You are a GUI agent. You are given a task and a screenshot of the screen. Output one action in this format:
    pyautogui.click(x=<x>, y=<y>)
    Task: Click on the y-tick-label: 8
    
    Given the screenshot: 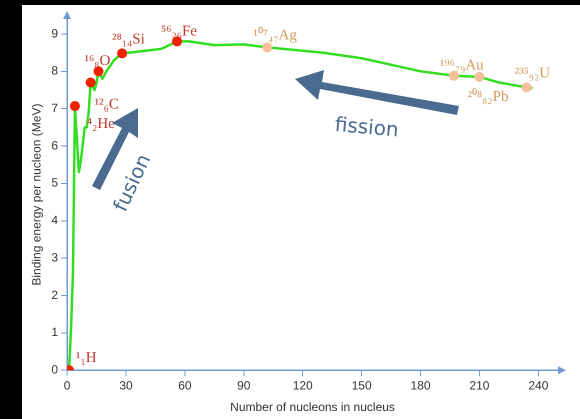 What is the action you would take?
    pyautogui.click(x=54, y=71)
    